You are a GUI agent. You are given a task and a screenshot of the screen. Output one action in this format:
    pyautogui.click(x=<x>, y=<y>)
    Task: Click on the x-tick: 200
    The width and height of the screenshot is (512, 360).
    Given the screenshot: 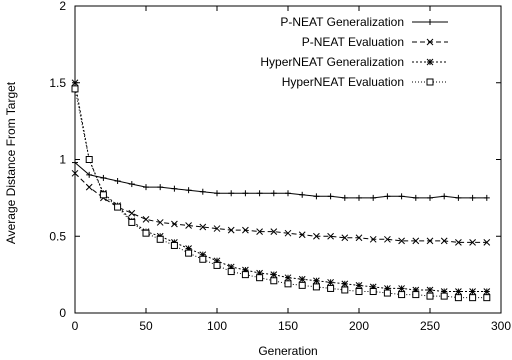 What is the action you would take?
    pyautogui.click(x=359, y=169)
    